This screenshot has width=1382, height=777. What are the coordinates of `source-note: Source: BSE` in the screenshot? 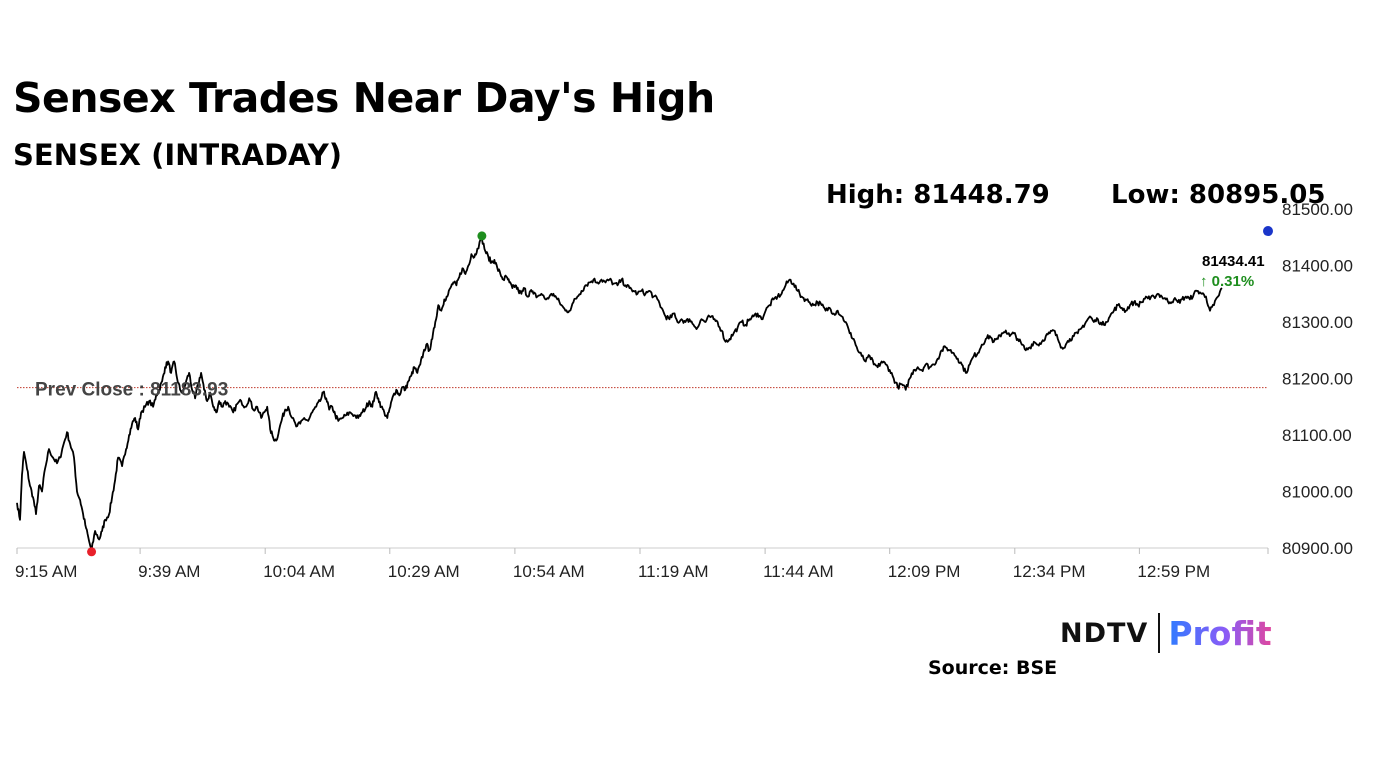 It's located at (993, 668).